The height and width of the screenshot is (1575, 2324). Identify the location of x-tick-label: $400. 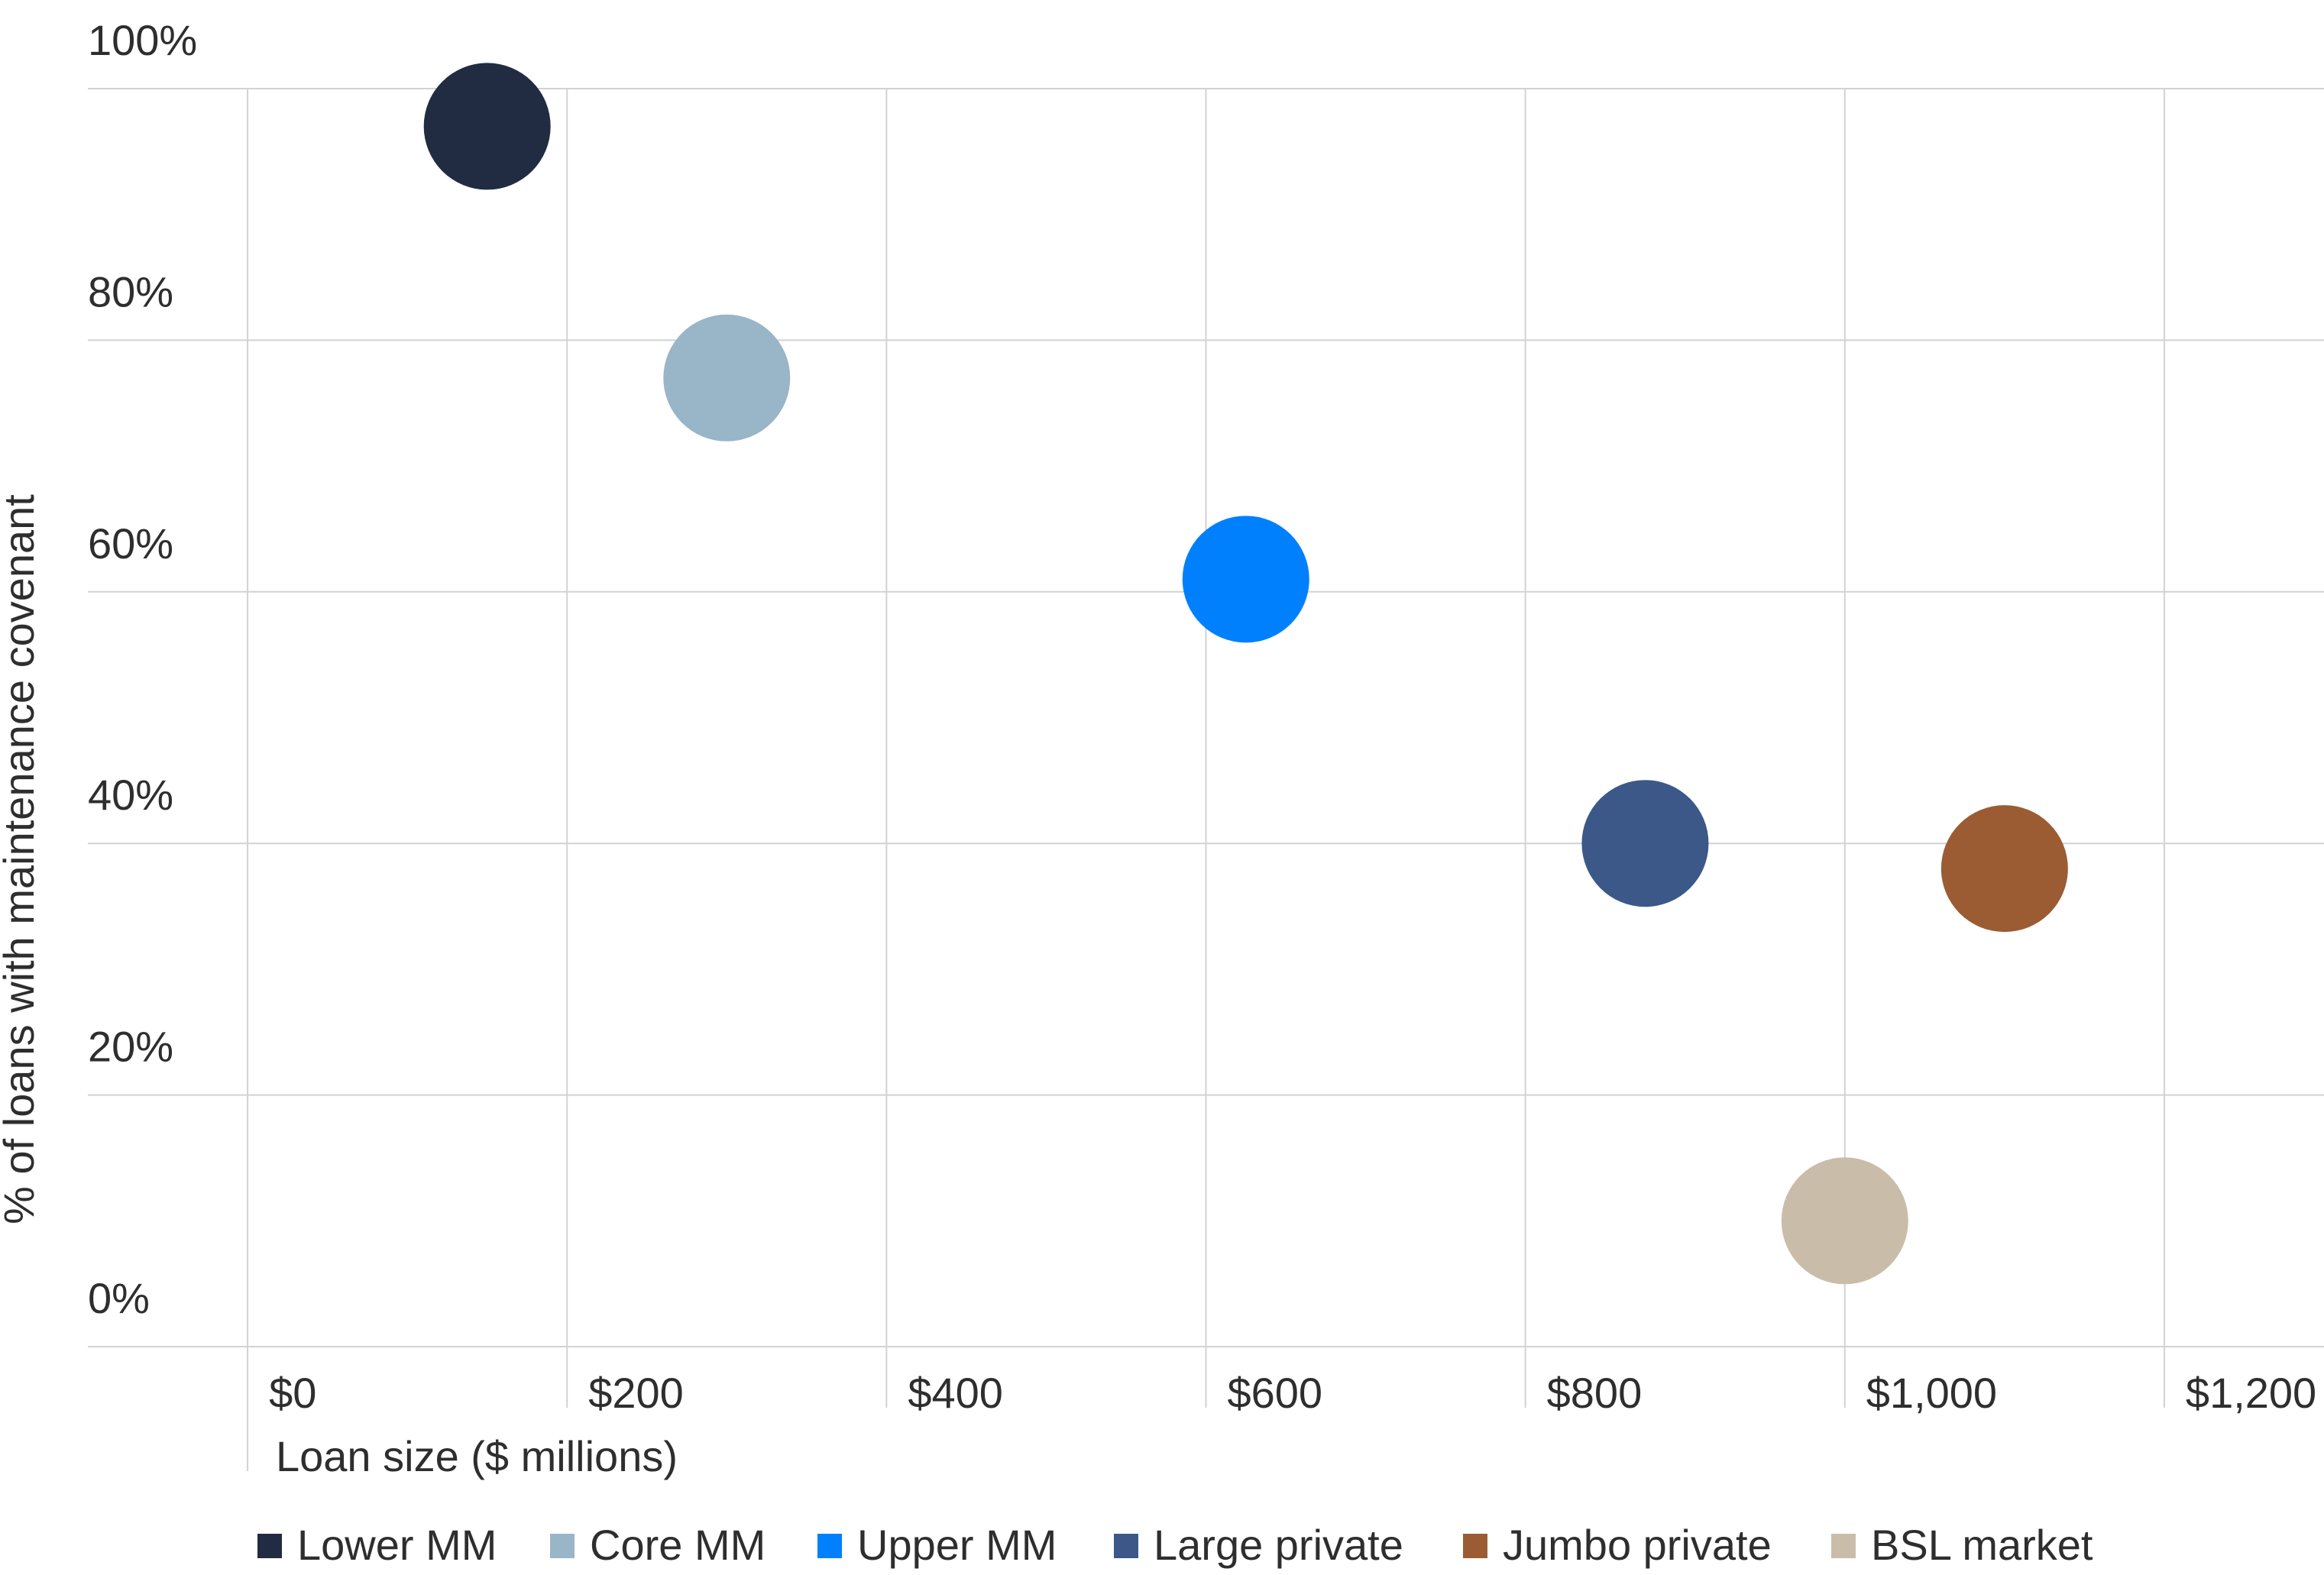
(955, 1393).